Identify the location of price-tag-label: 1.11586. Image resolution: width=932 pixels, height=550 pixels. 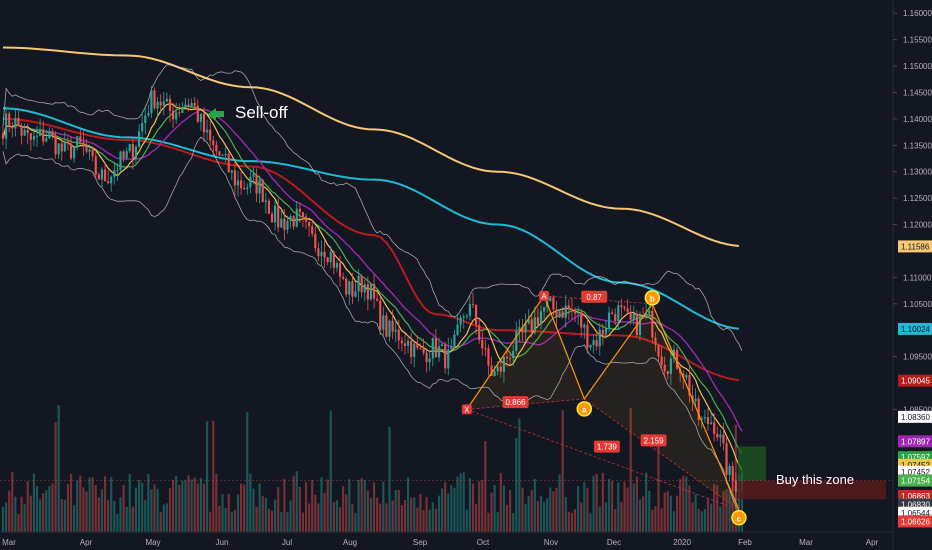
(915, 246).